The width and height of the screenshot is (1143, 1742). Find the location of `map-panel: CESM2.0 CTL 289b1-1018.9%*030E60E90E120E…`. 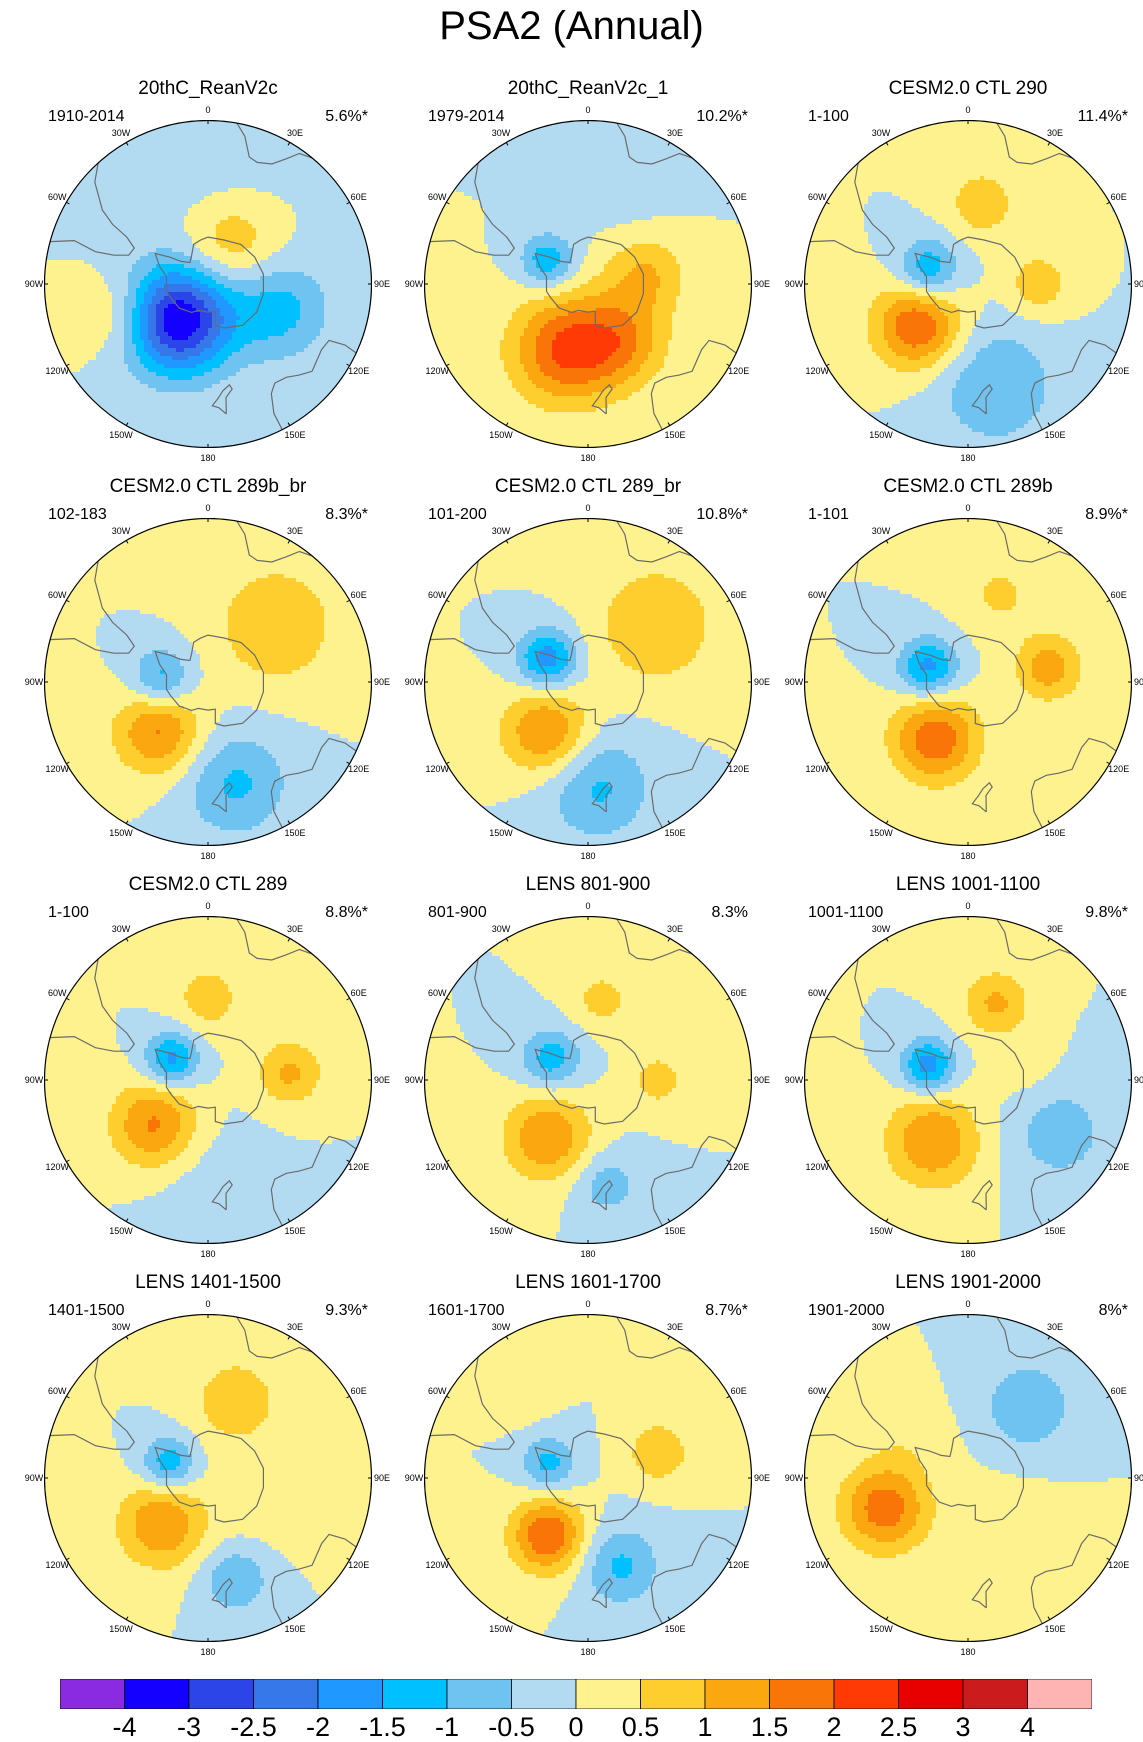

map-panel: CESM2.0 CTL 289b1-1018.9%*030E60E90E120E… is located at coordinates (960, 672).